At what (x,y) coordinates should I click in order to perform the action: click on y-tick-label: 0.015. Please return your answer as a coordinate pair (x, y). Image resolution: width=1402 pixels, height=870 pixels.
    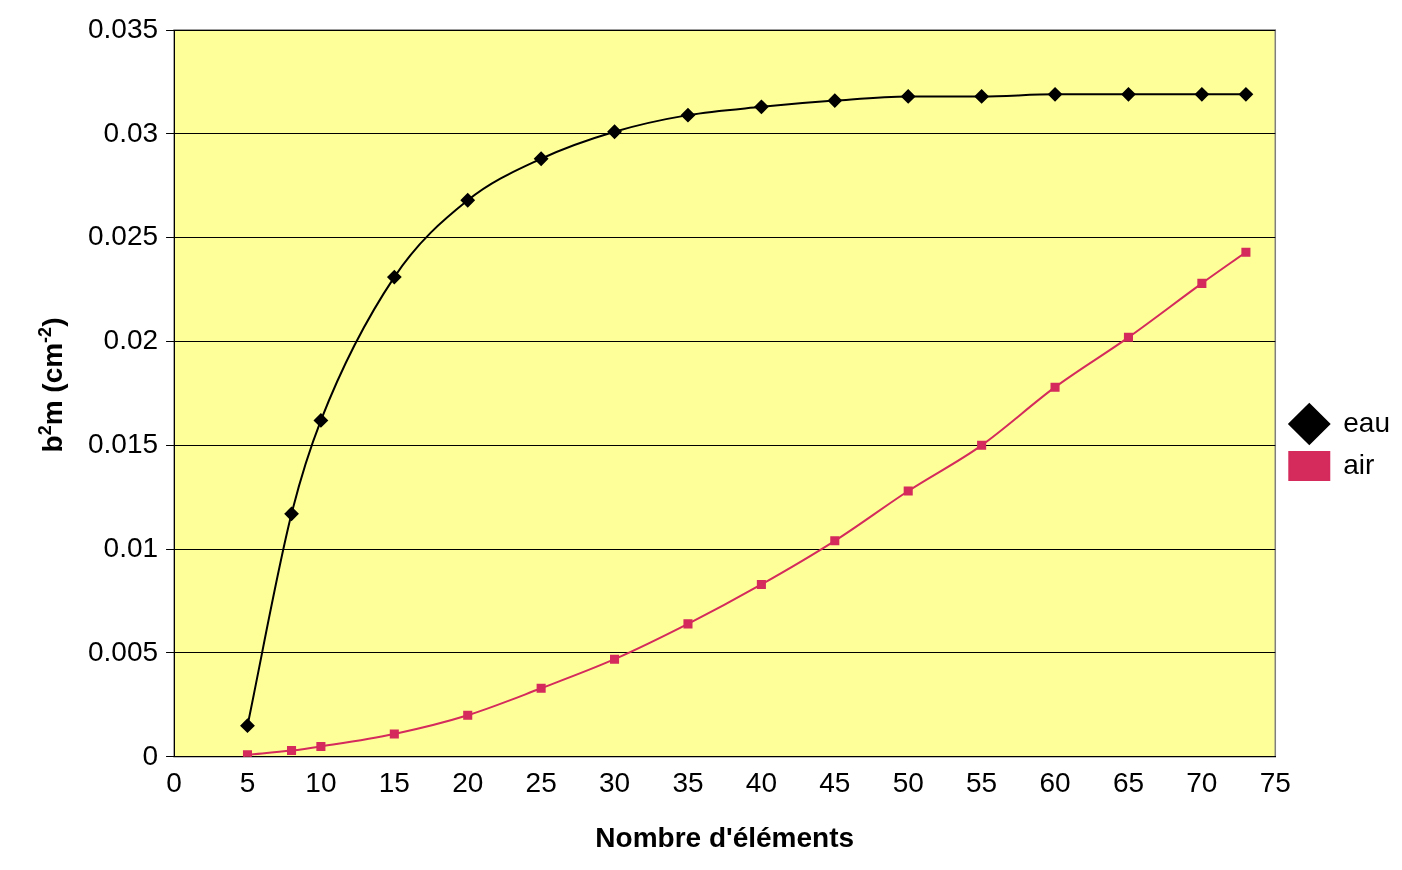
    Looking at the image, I should click on (123, 444).